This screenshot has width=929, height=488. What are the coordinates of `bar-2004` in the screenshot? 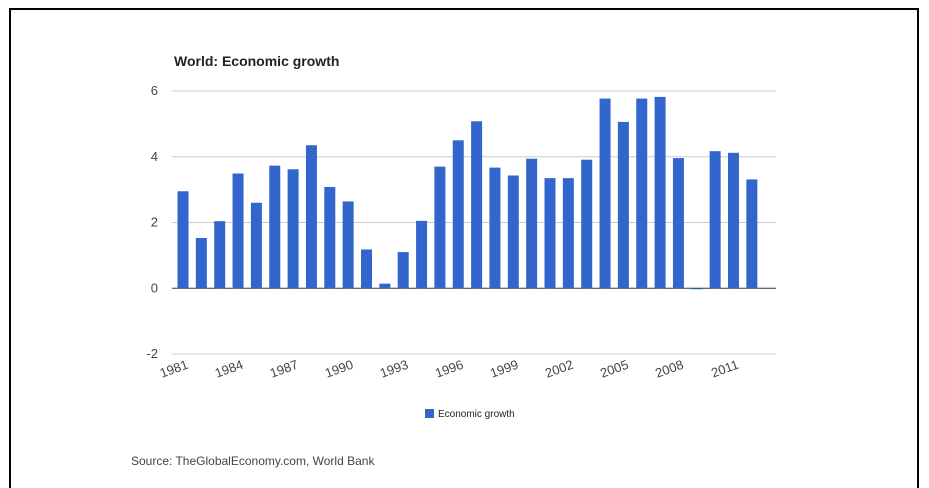 It's located at (605, 193).